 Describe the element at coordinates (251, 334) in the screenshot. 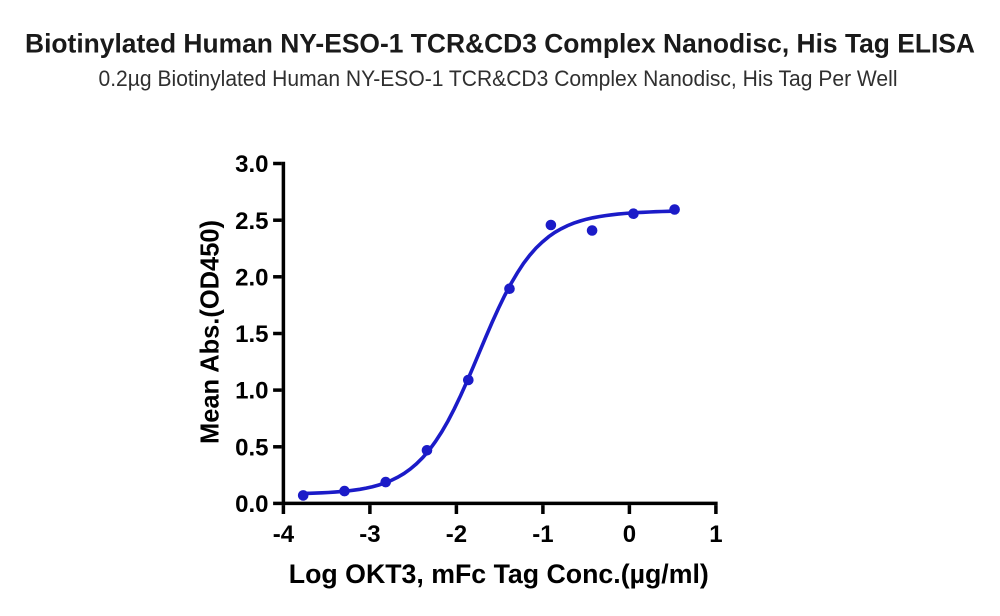

I see `svg-text: 1.5` at that location.